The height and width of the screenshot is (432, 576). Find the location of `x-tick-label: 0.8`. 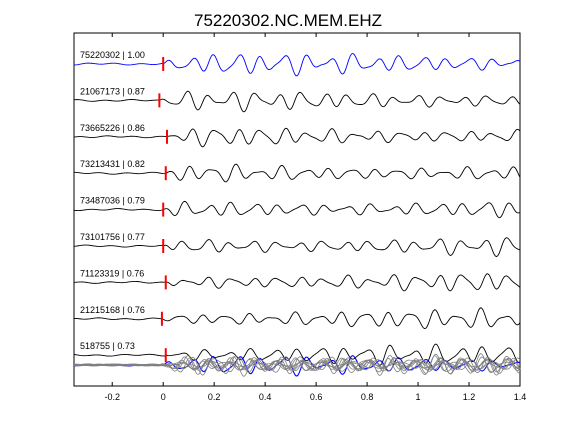

x-tick-label: 0.8 is located at coordinates (367, 397).